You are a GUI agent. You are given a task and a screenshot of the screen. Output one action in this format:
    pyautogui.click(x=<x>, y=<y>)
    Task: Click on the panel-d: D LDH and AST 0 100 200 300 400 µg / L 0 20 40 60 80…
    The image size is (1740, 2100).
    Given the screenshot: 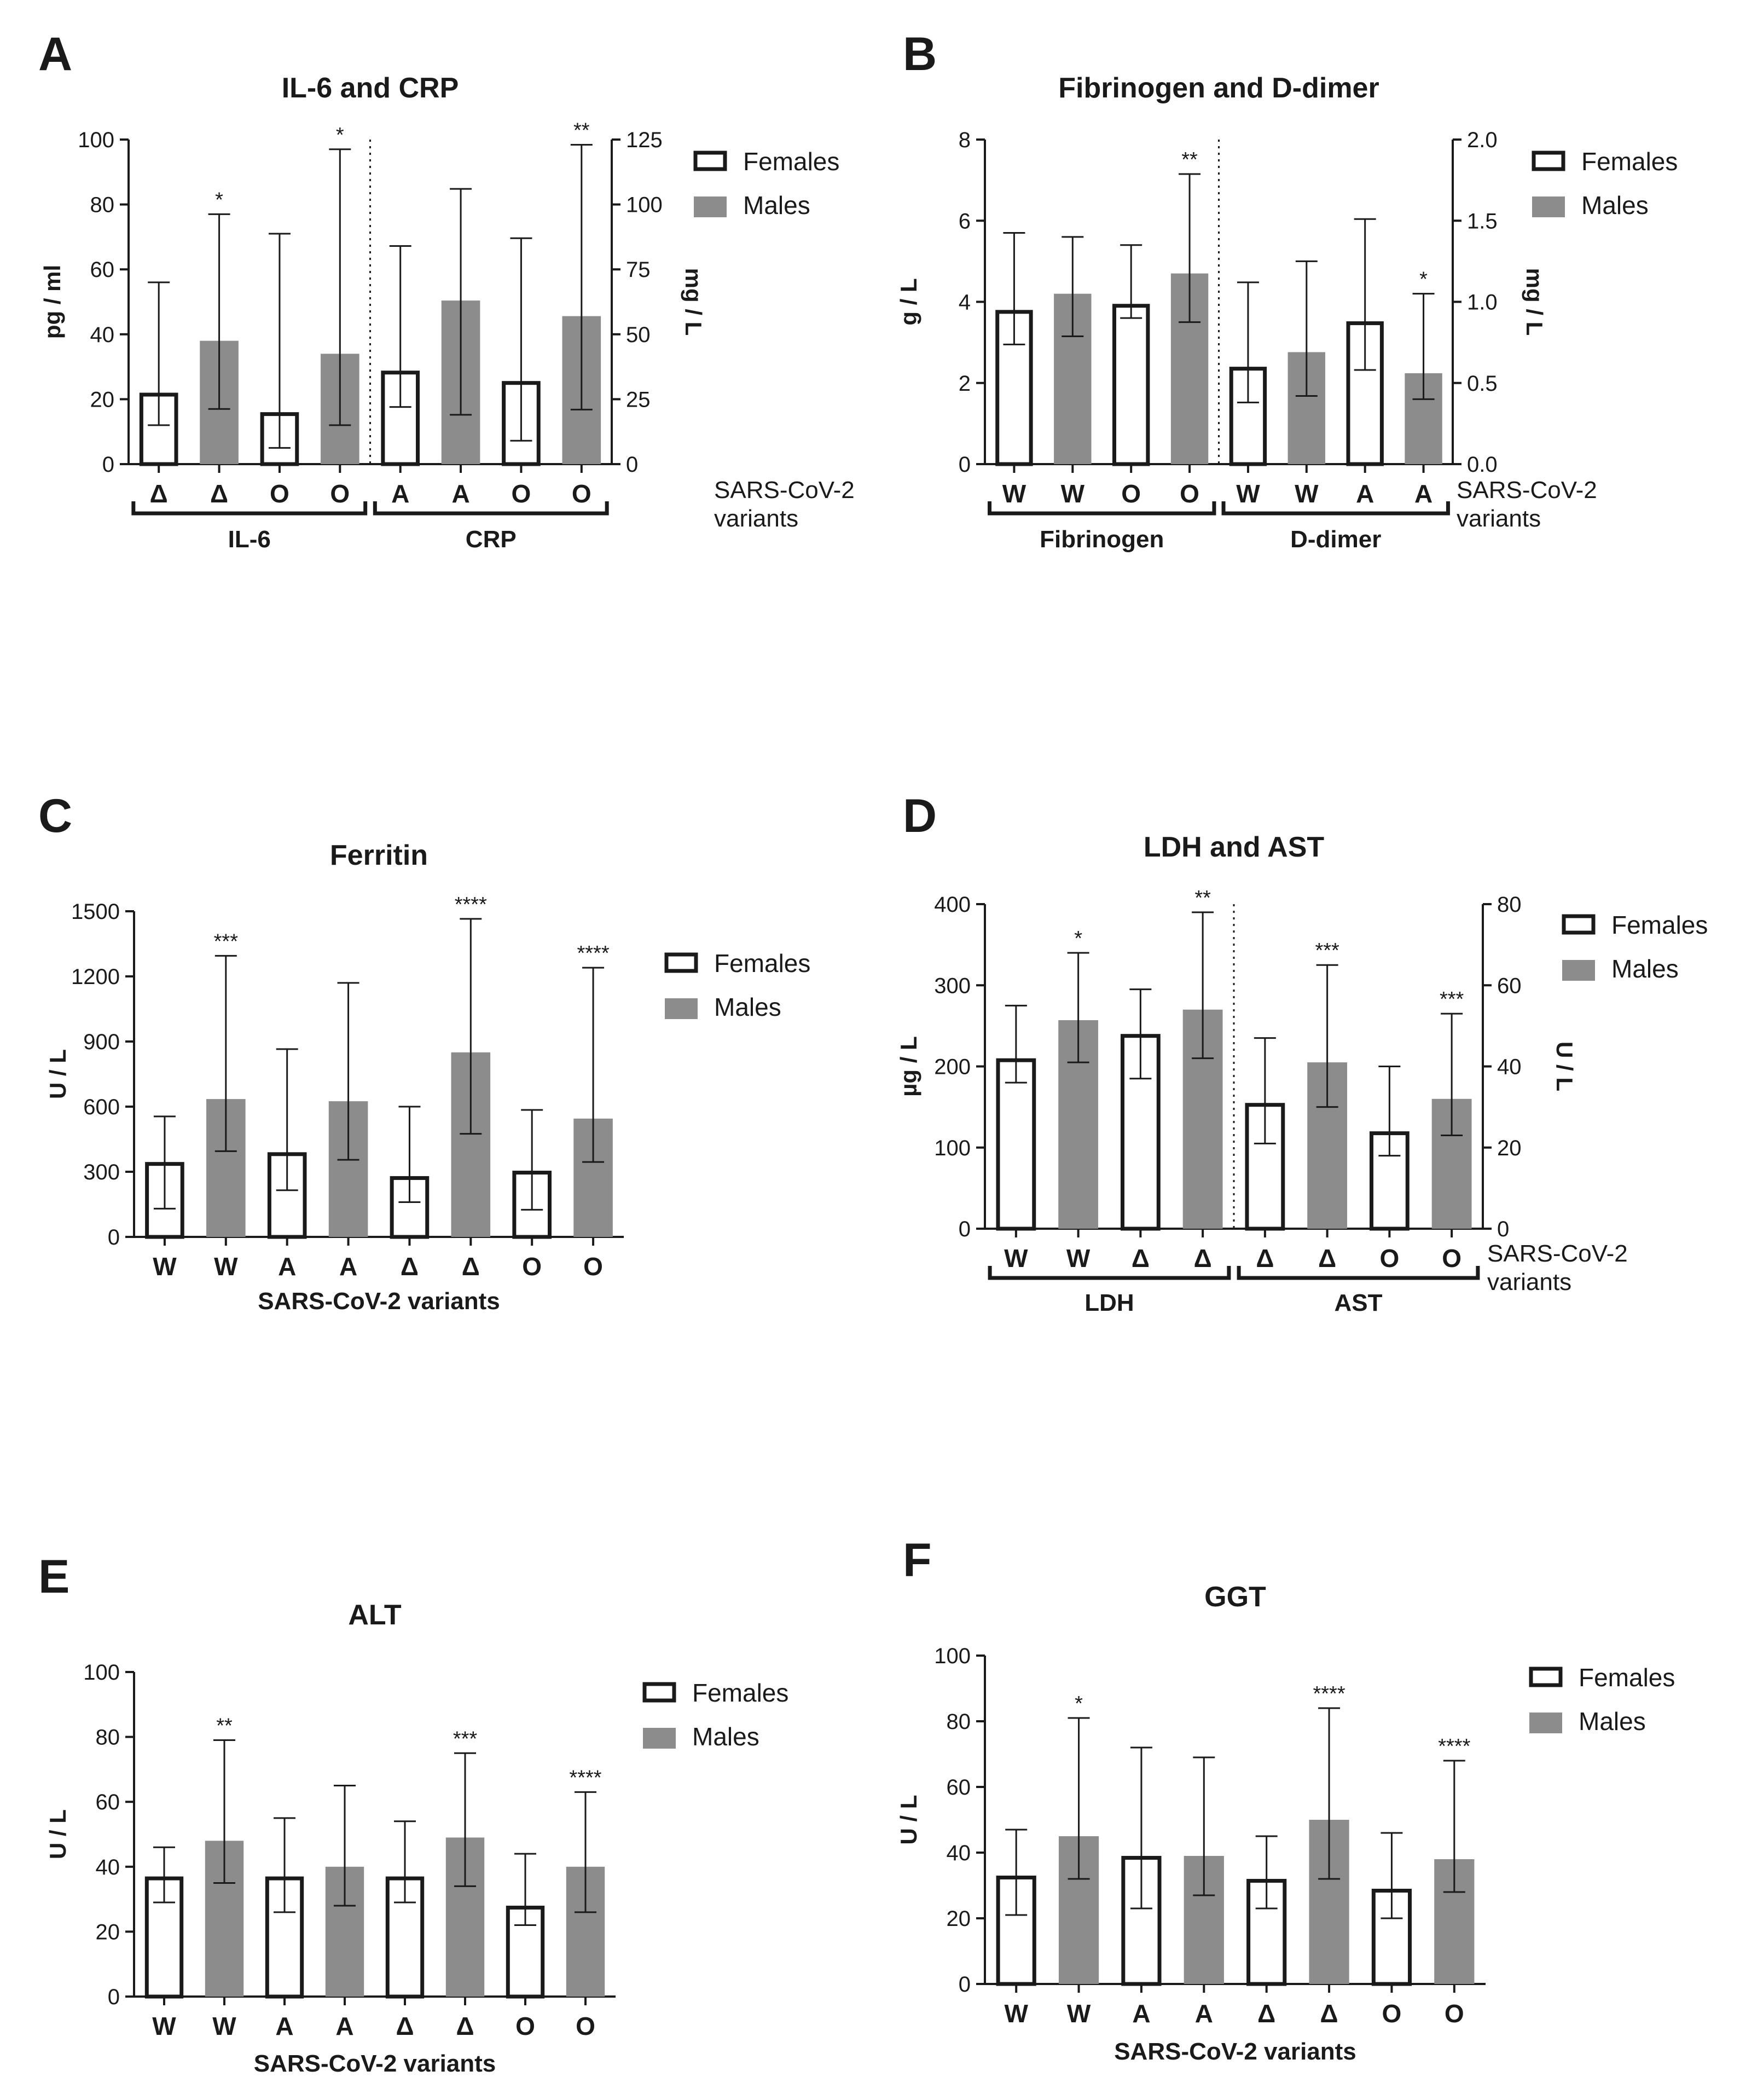 What is the action you would take?
    pyautogui.click(x=1302, y=1053)
    